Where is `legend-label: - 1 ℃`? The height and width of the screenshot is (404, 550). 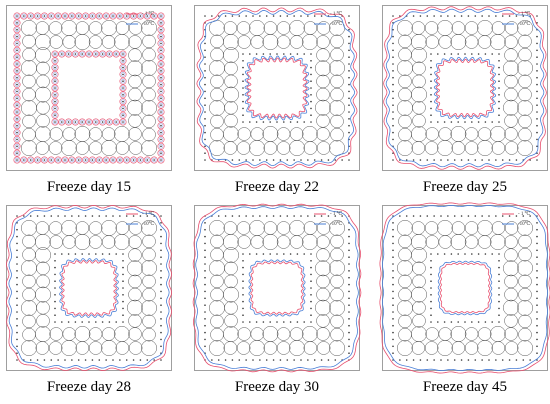 legend-label: - 1 ℃ is located at coordinates (148, 214).